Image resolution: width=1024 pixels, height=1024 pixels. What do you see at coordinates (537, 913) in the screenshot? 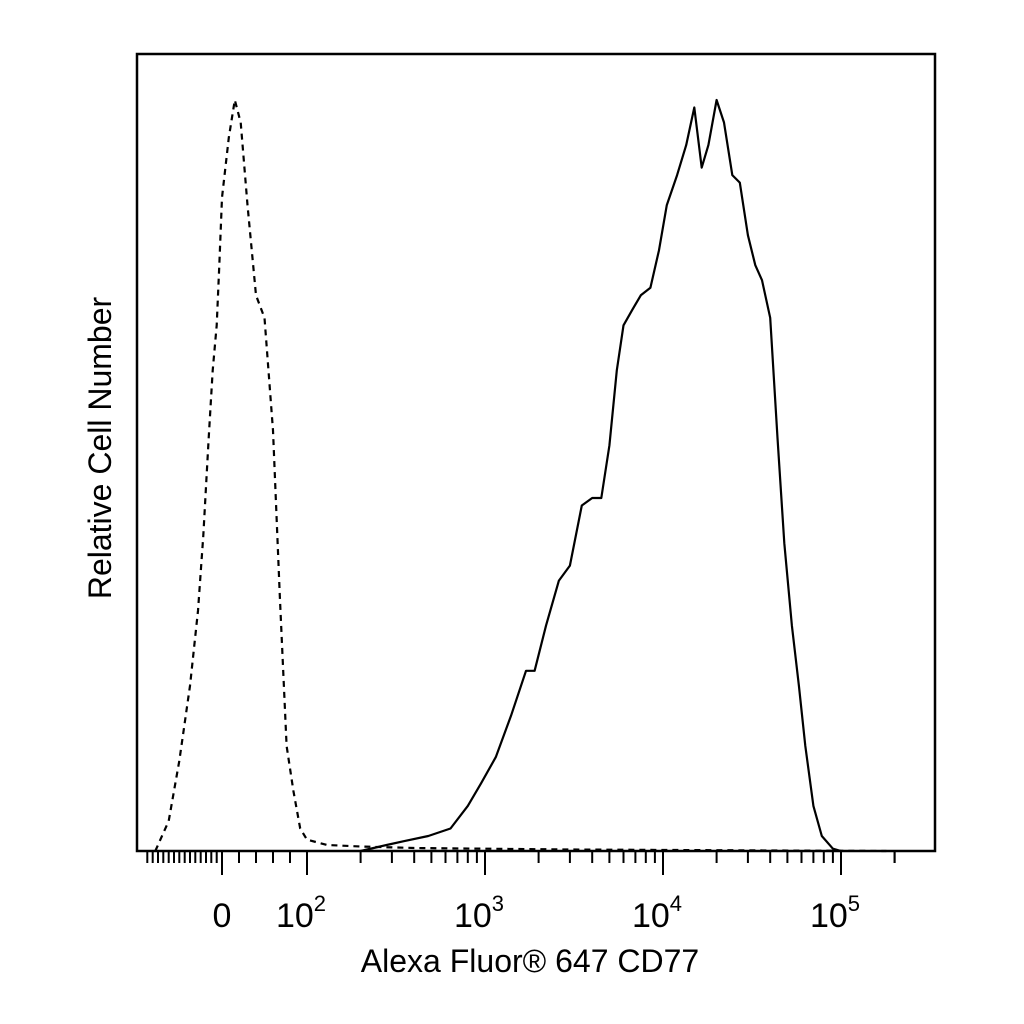
I see `x-axis-tick-labels: 0 10² 10³ 10⁴ 10⁵` at bounding box center [537, 913].